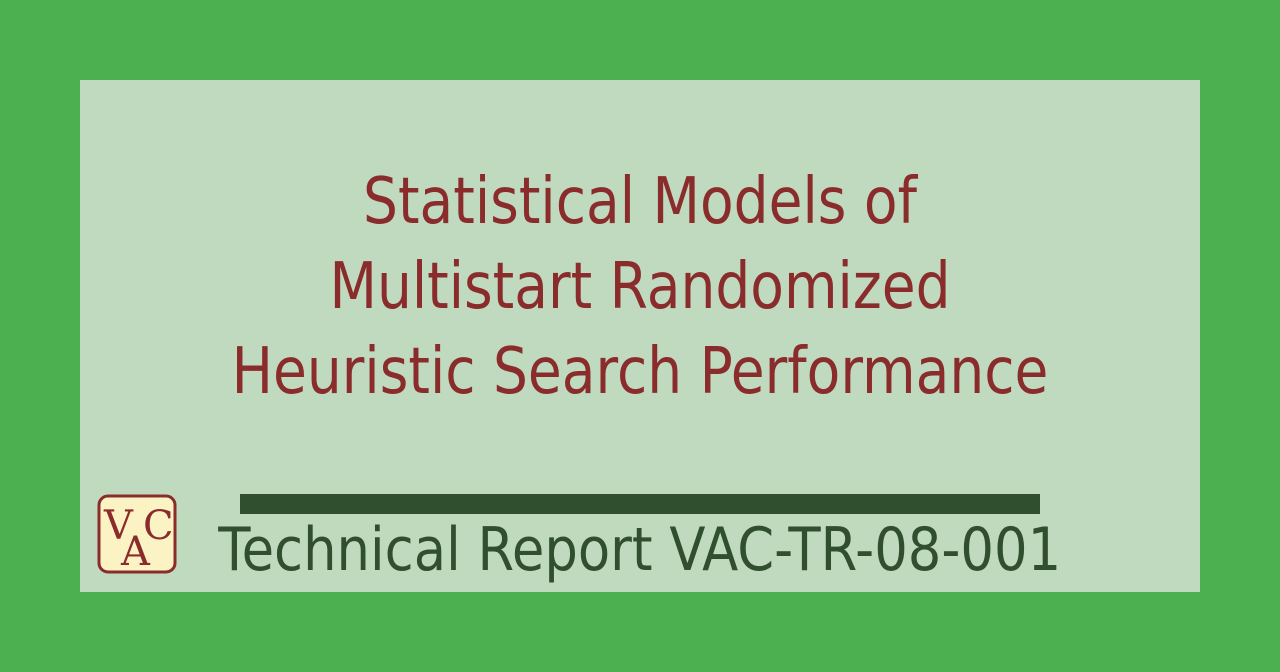 The width and height of the screenshot is (1280, 672). I want to click on vac-logo-icon: V C A, so click(137, 534).